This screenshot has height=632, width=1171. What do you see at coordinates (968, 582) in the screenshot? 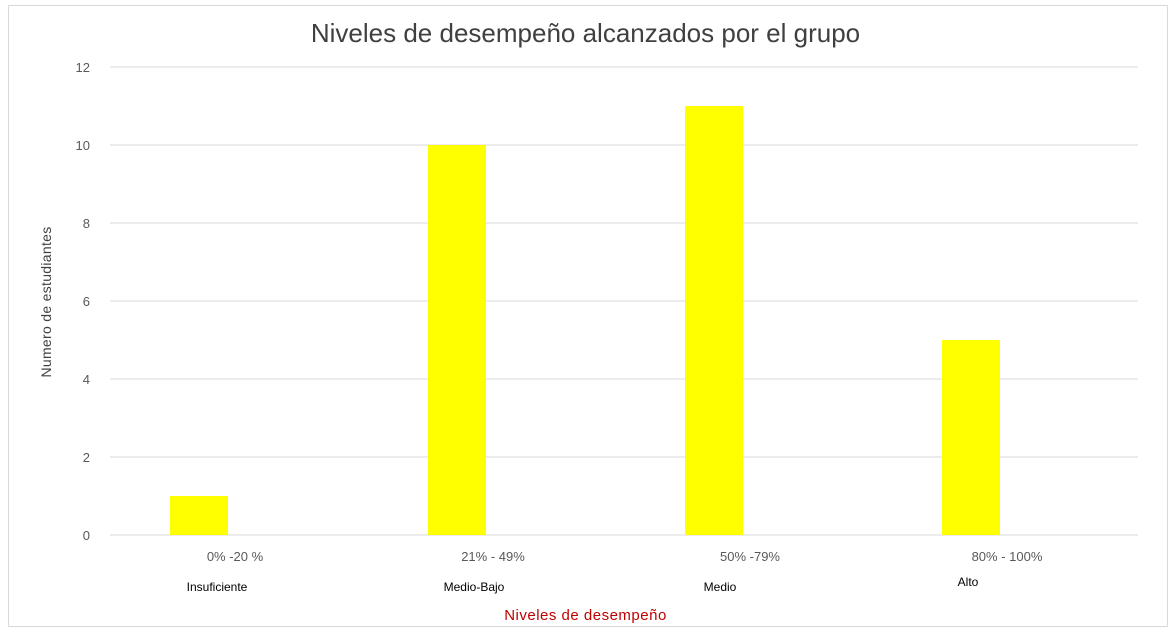
I see `category-sublabel: Alto` at bounding box center [968, 582].